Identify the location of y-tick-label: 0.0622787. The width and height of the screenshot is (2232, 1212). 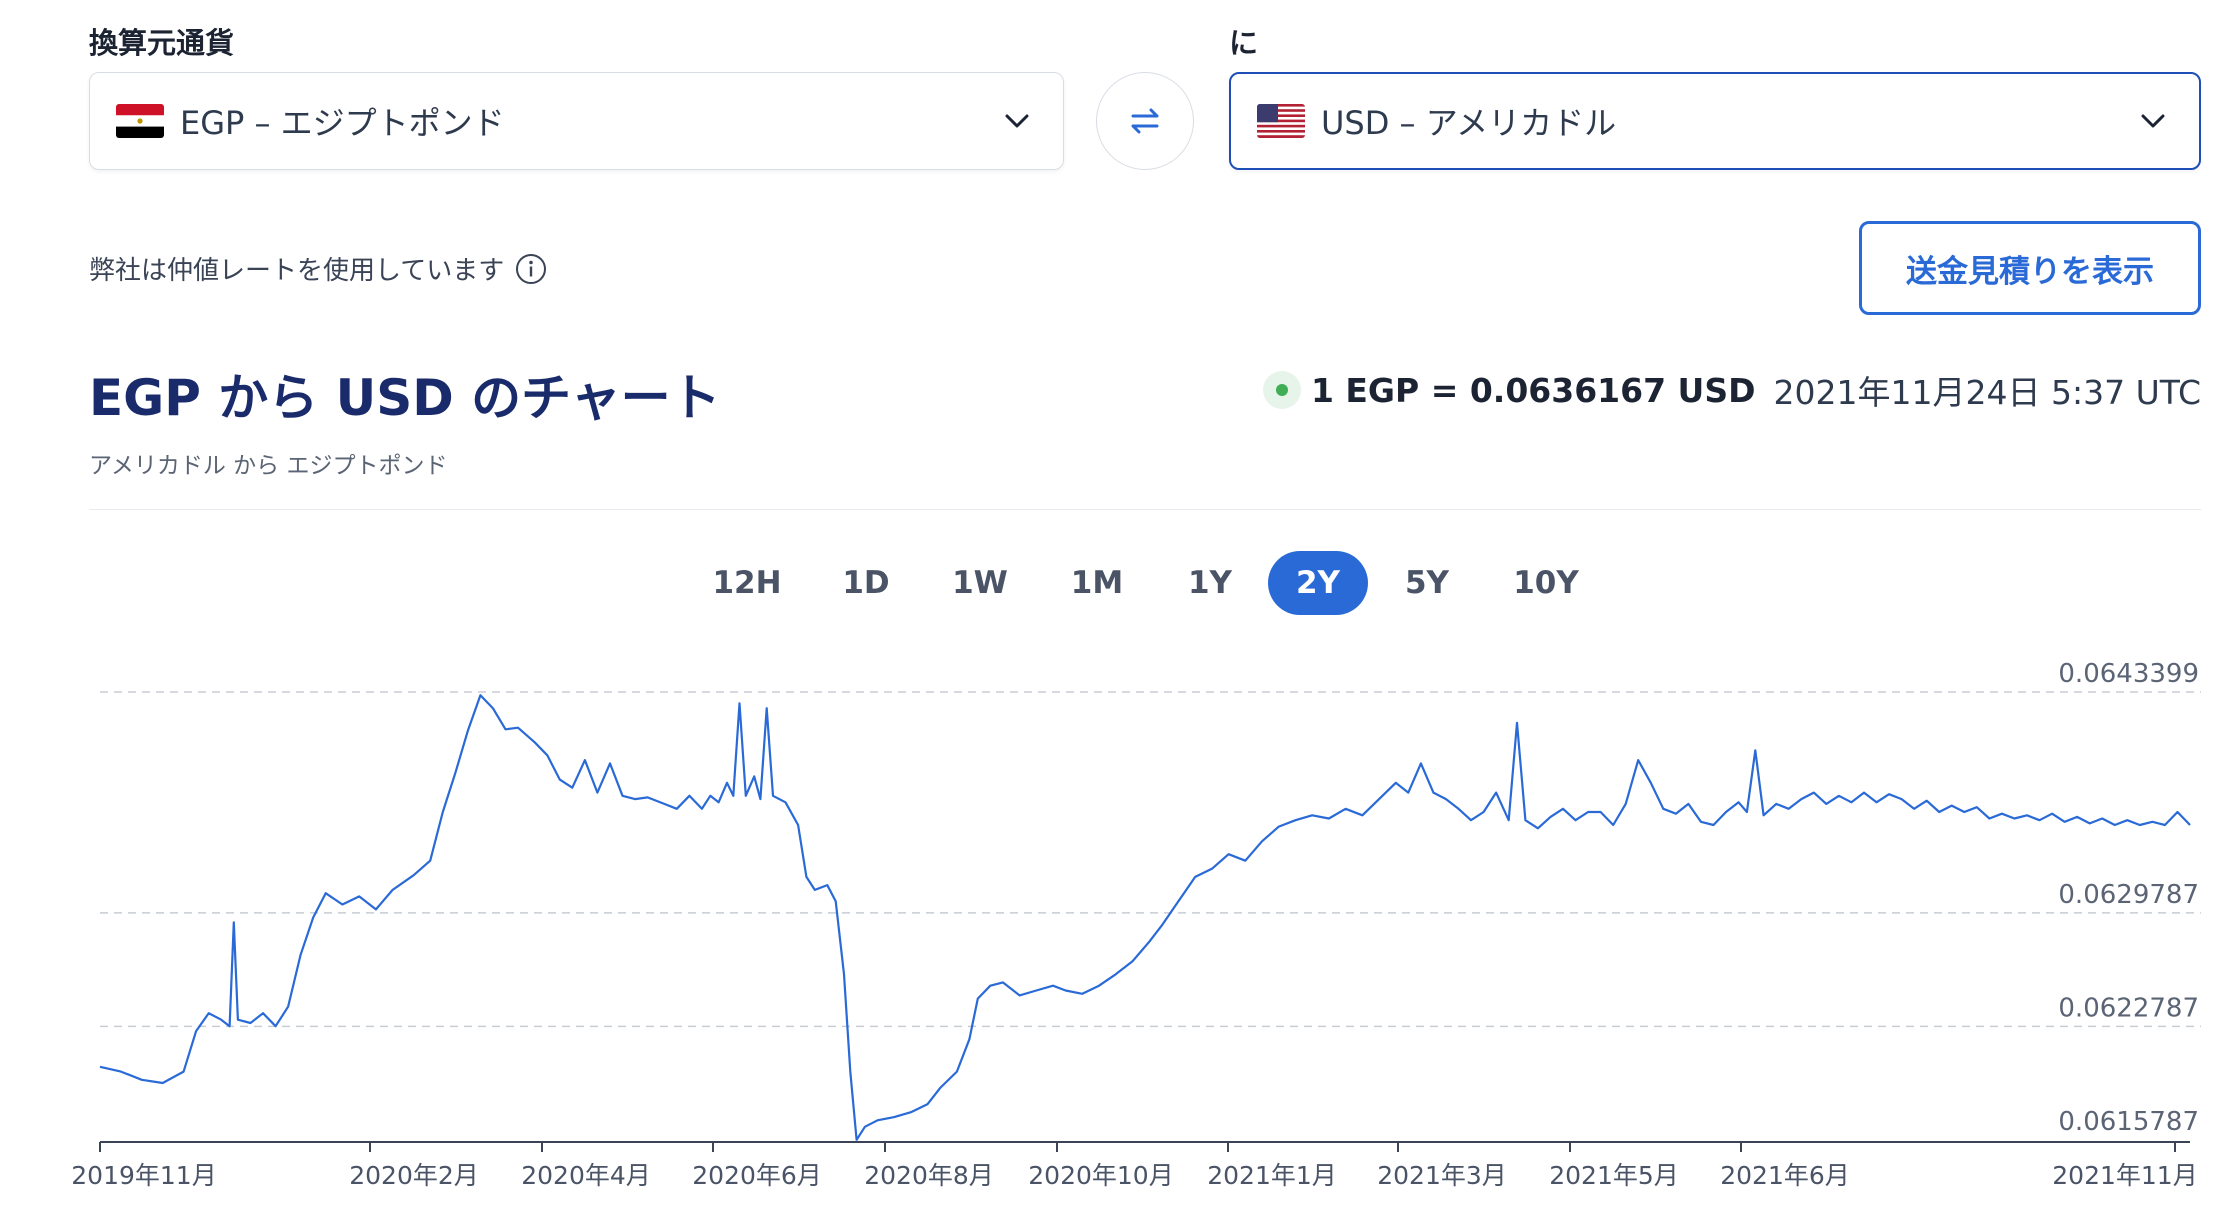
(2128, 1008).